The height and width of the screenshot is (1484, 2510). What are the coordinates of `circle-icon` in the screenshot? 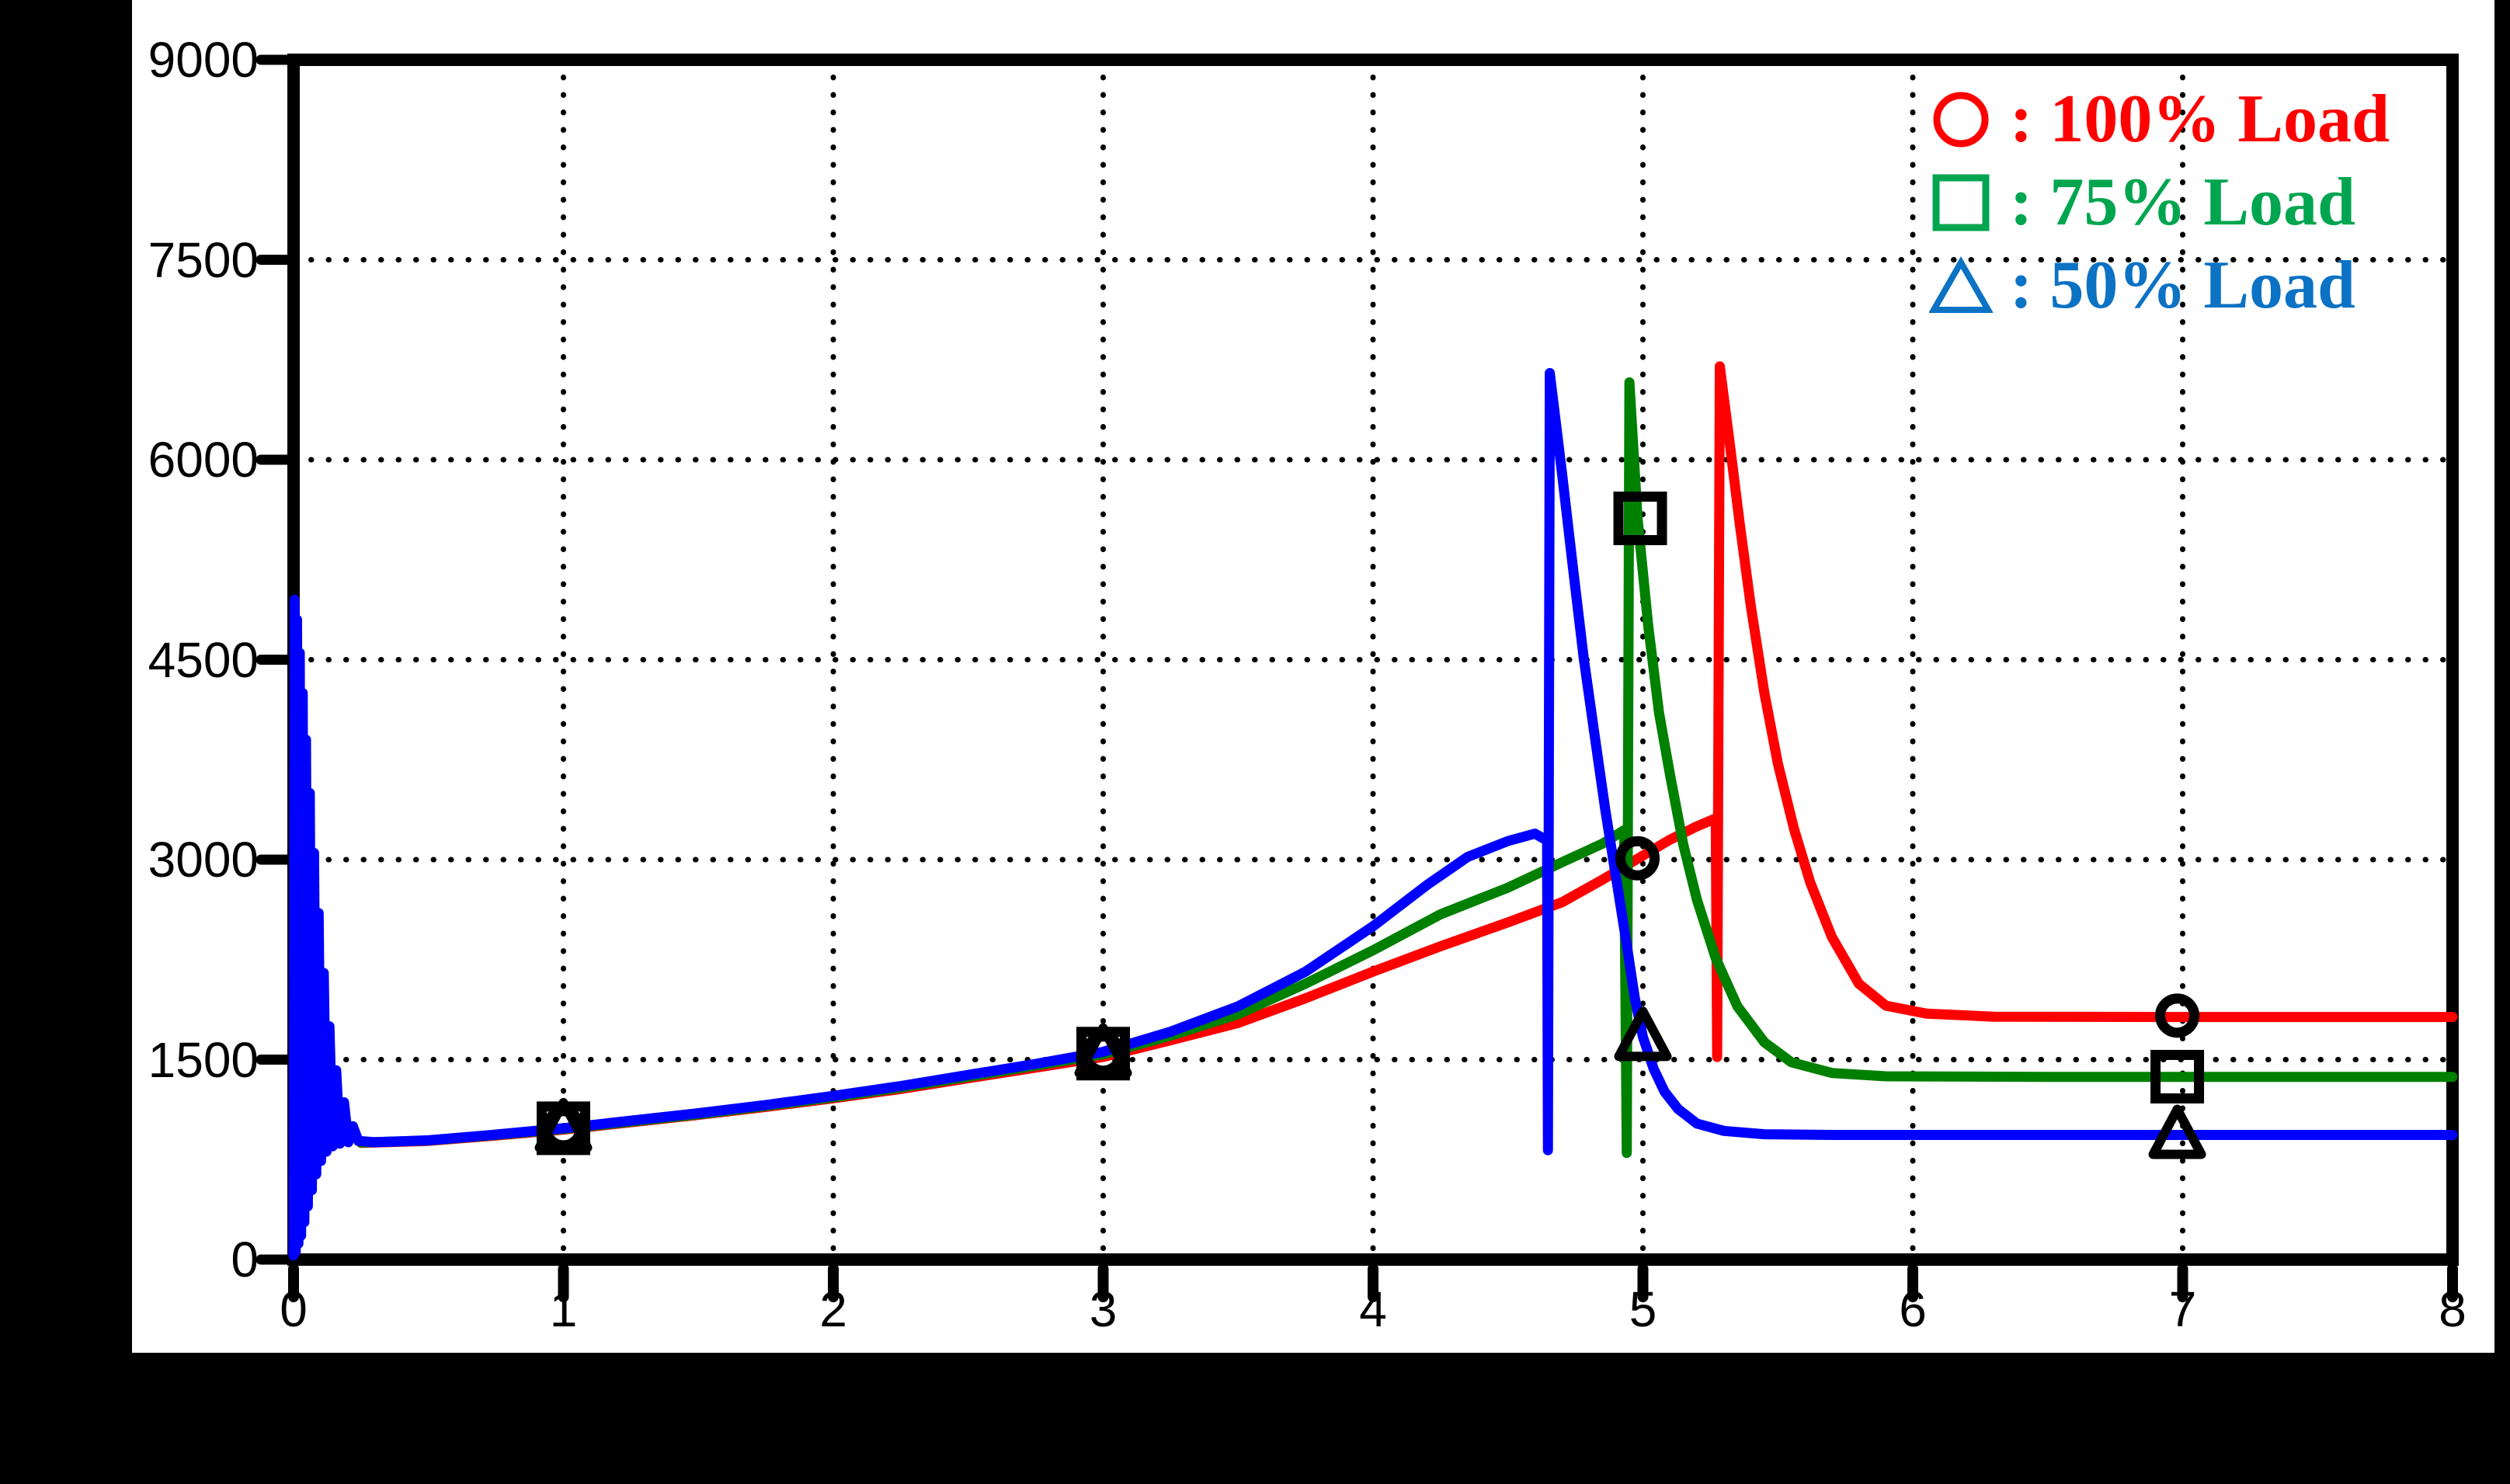 It's located at (1961, 119).